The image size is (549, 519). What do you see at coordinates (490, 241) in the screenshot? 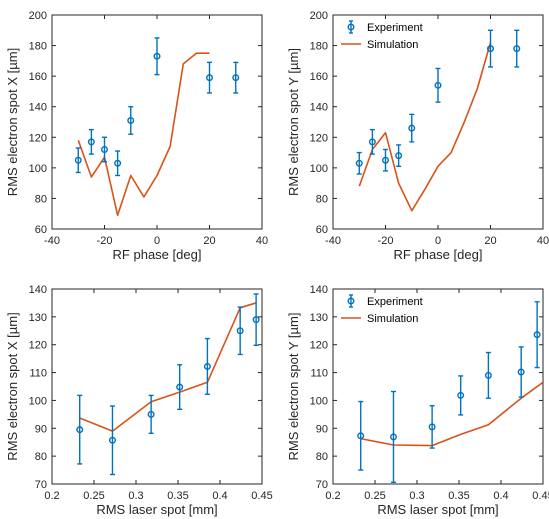
I see `x-tick-label: 20` at bounding box center [490, 241].